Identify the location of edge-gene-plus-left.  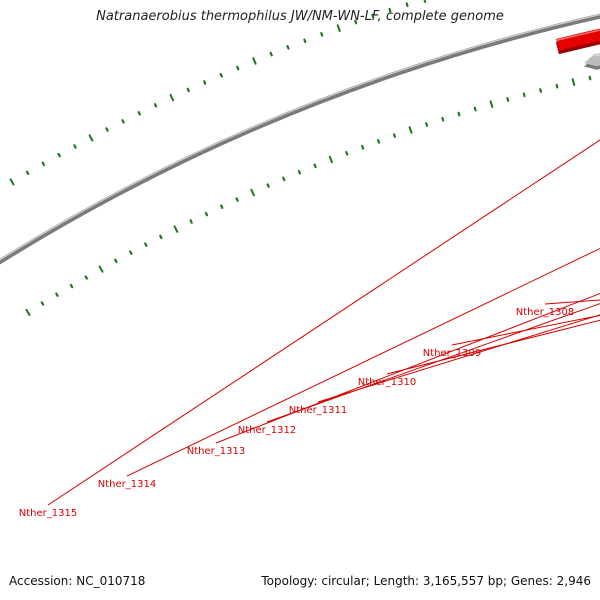
(578, 27).